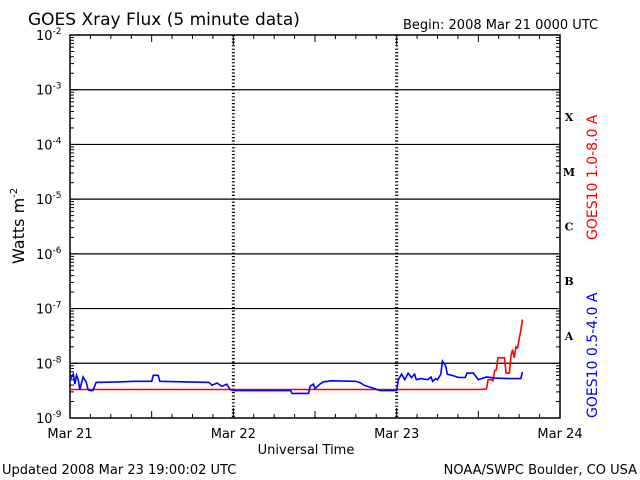  What do you see at coordinates (593, 177) in the screenshot?
I see `legend-goes10-long: GOES10 1.0-8.0 A` at bounding box center [593, 177].